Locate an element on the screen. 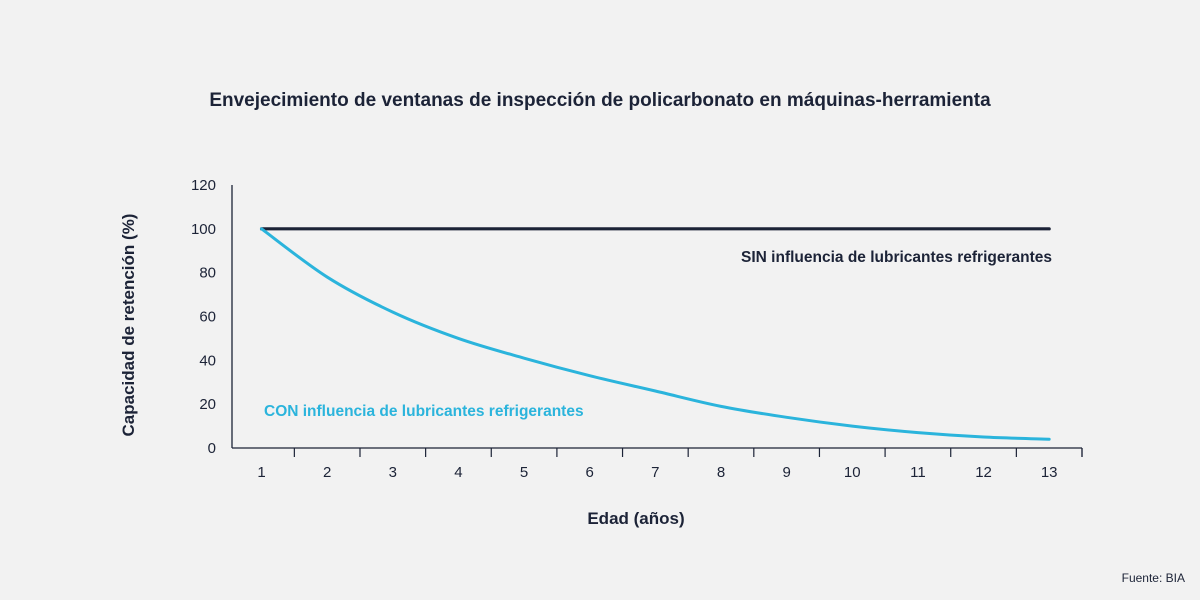  x-tick-label: 12 is located at coordinates (983, 472).